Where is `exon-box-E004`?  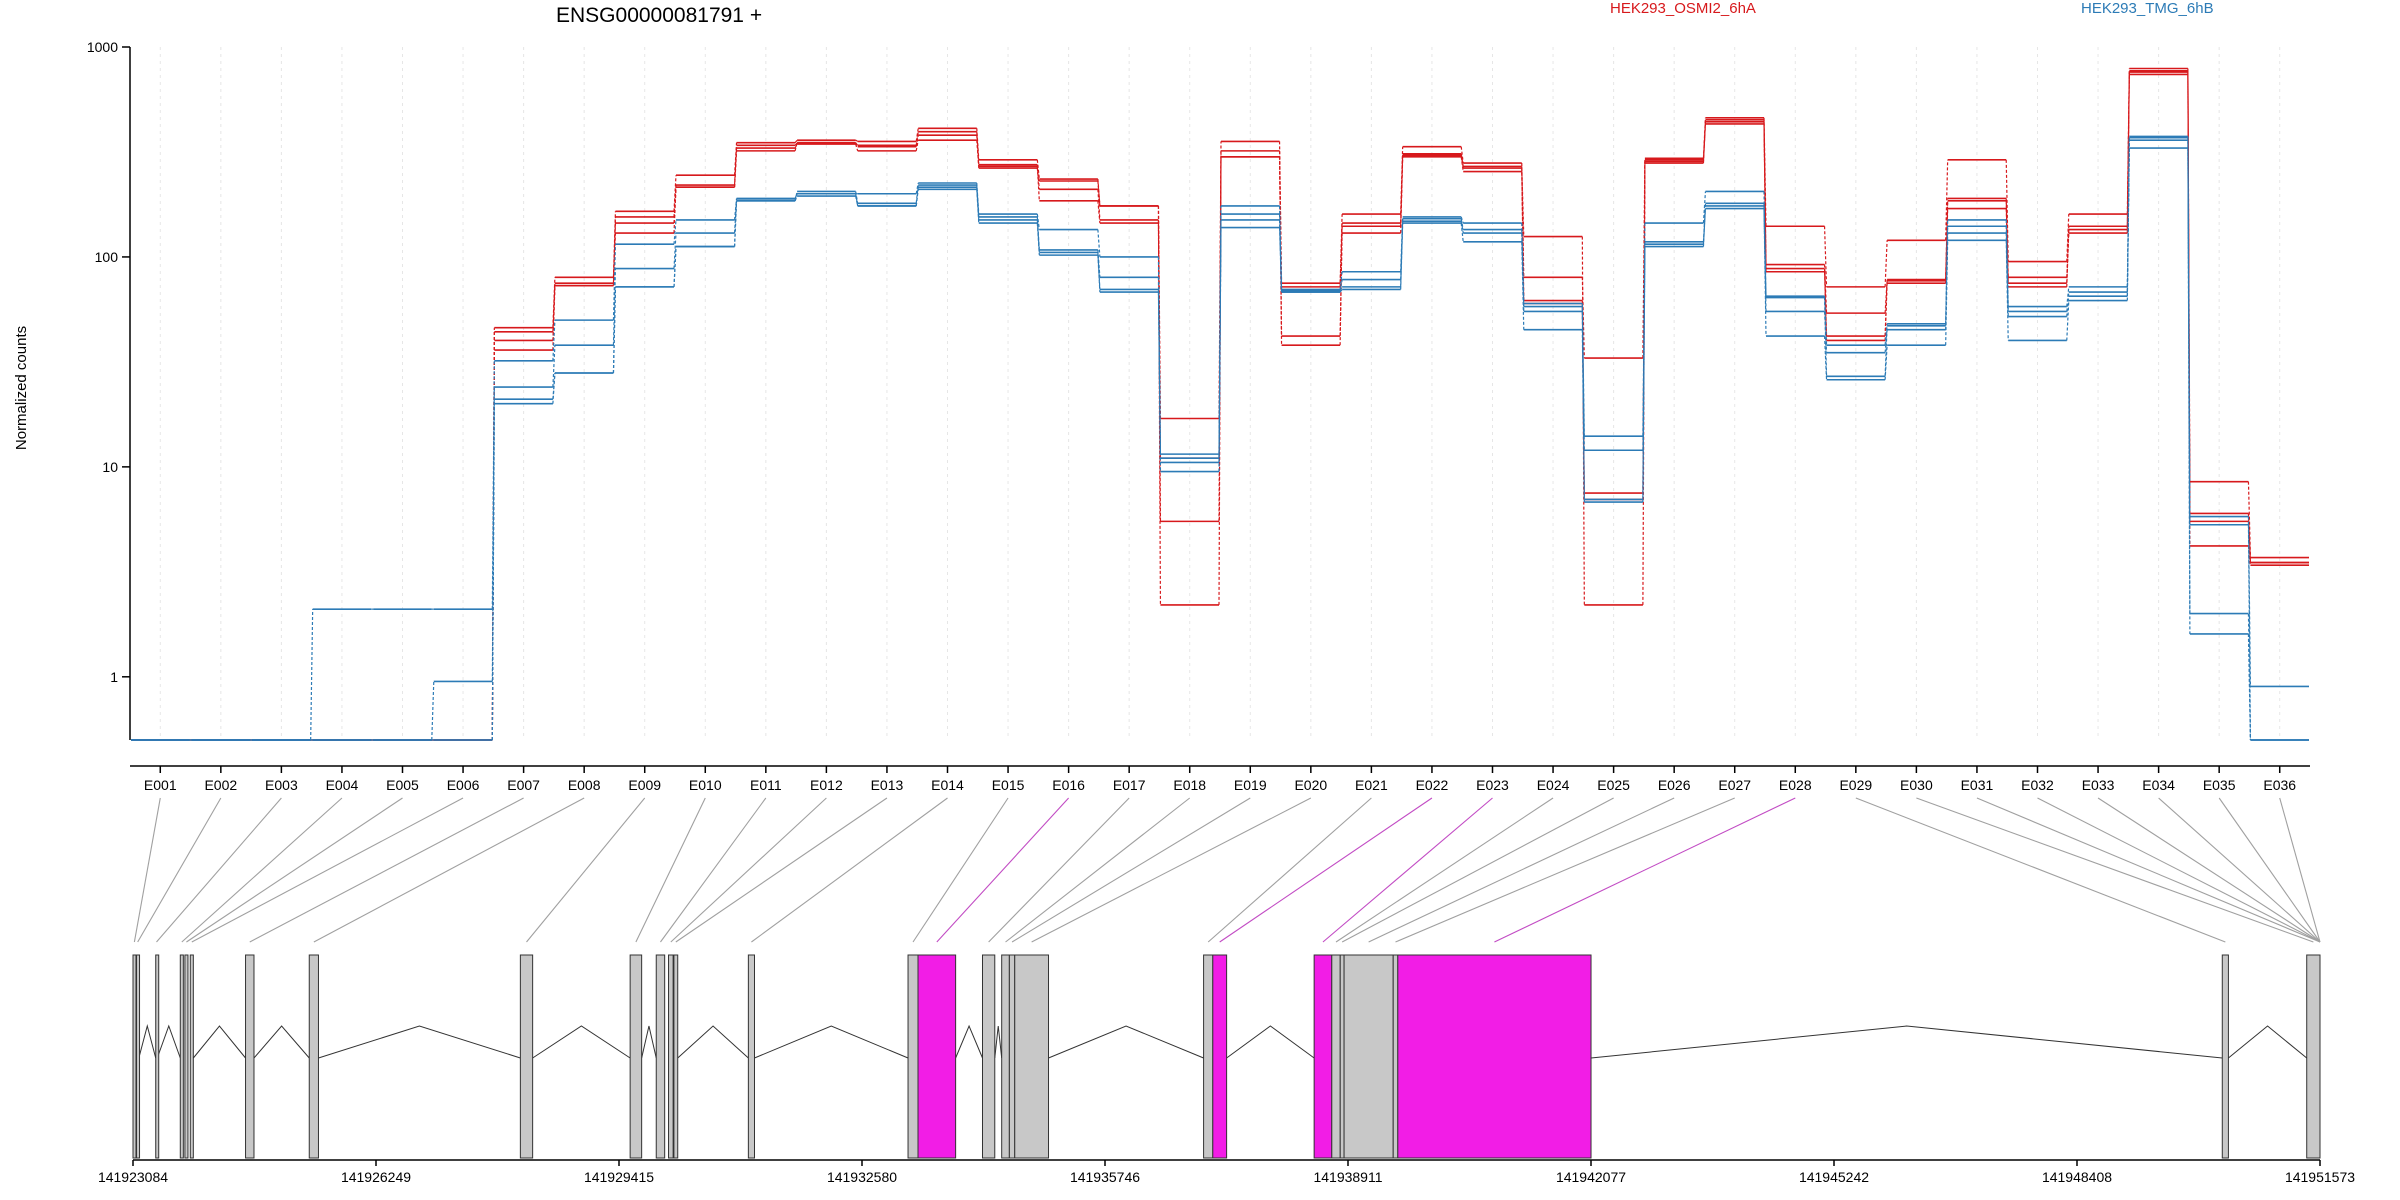 exon-box-E004 is located at coordinates (181, 1056).